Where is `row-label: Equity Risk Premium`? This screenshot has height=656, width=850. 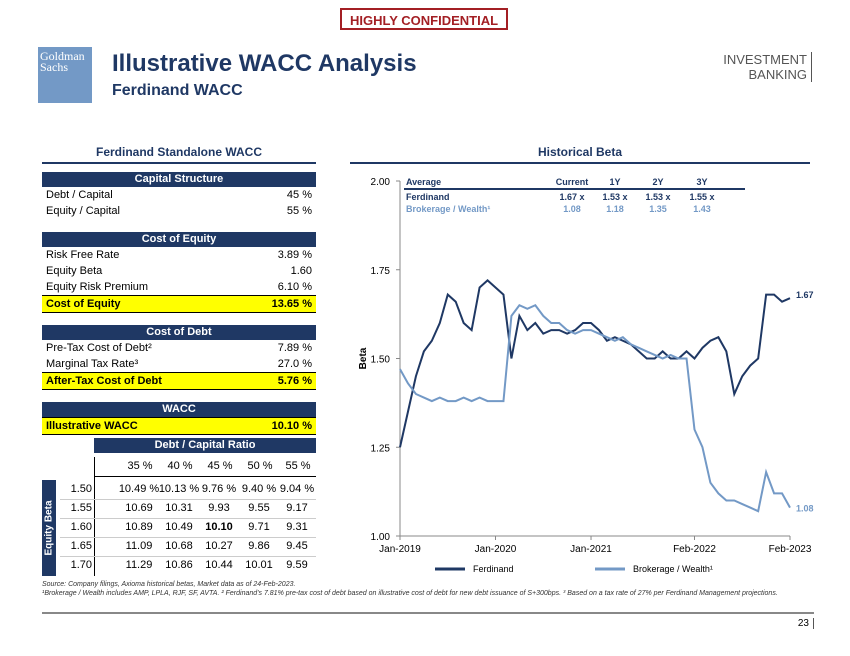
row-label: Equity Risk Premium is located at coordinates (97, 287).